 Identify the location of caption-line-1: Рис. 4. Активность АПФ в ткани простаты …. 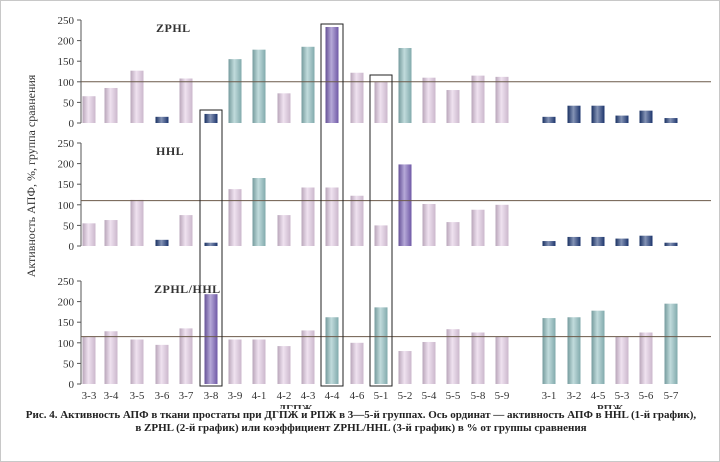
(361, 415).